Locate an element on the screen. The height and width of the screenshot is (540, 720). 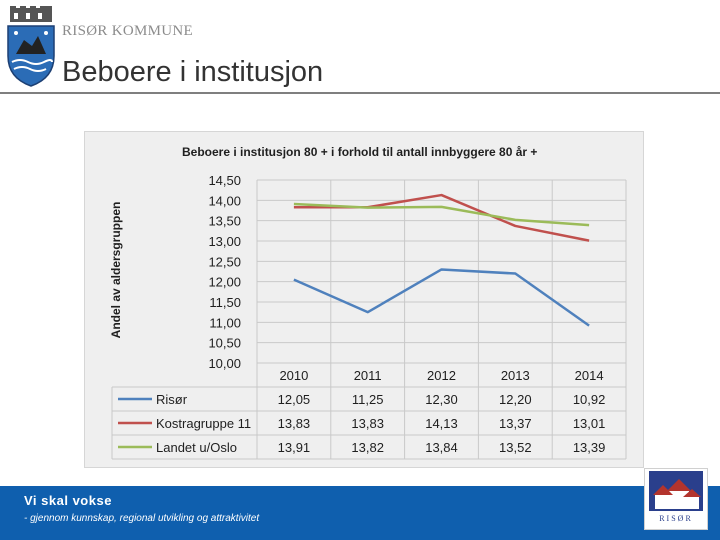
legend-label: Landet u/Oslo is located at coordinates (196, 447).